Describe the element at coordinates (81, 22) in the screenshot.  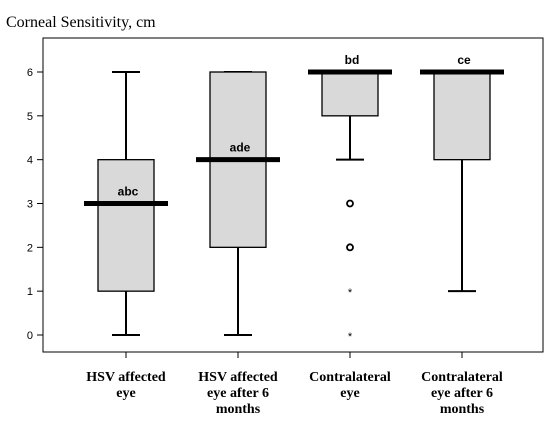
I see `chart-title: Corneal Sensitivity, cm` at that location.